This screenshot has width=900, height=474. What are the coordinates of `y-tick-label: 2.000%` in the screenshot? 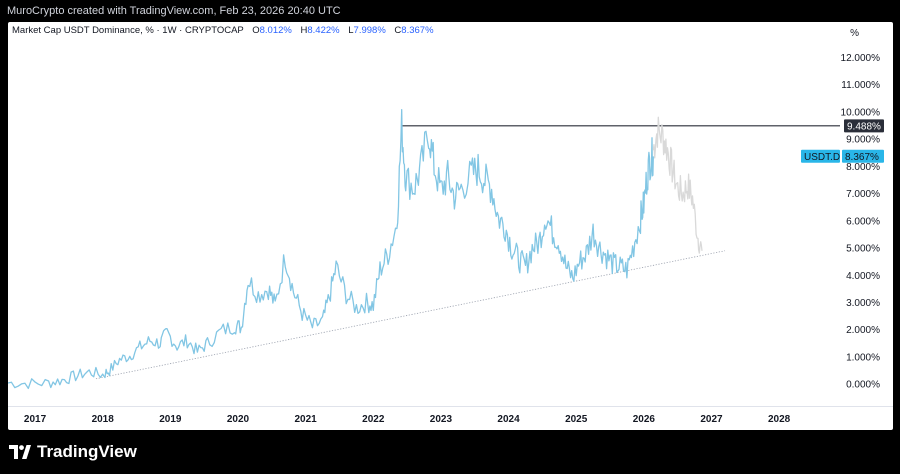 It's located at (863, 330).